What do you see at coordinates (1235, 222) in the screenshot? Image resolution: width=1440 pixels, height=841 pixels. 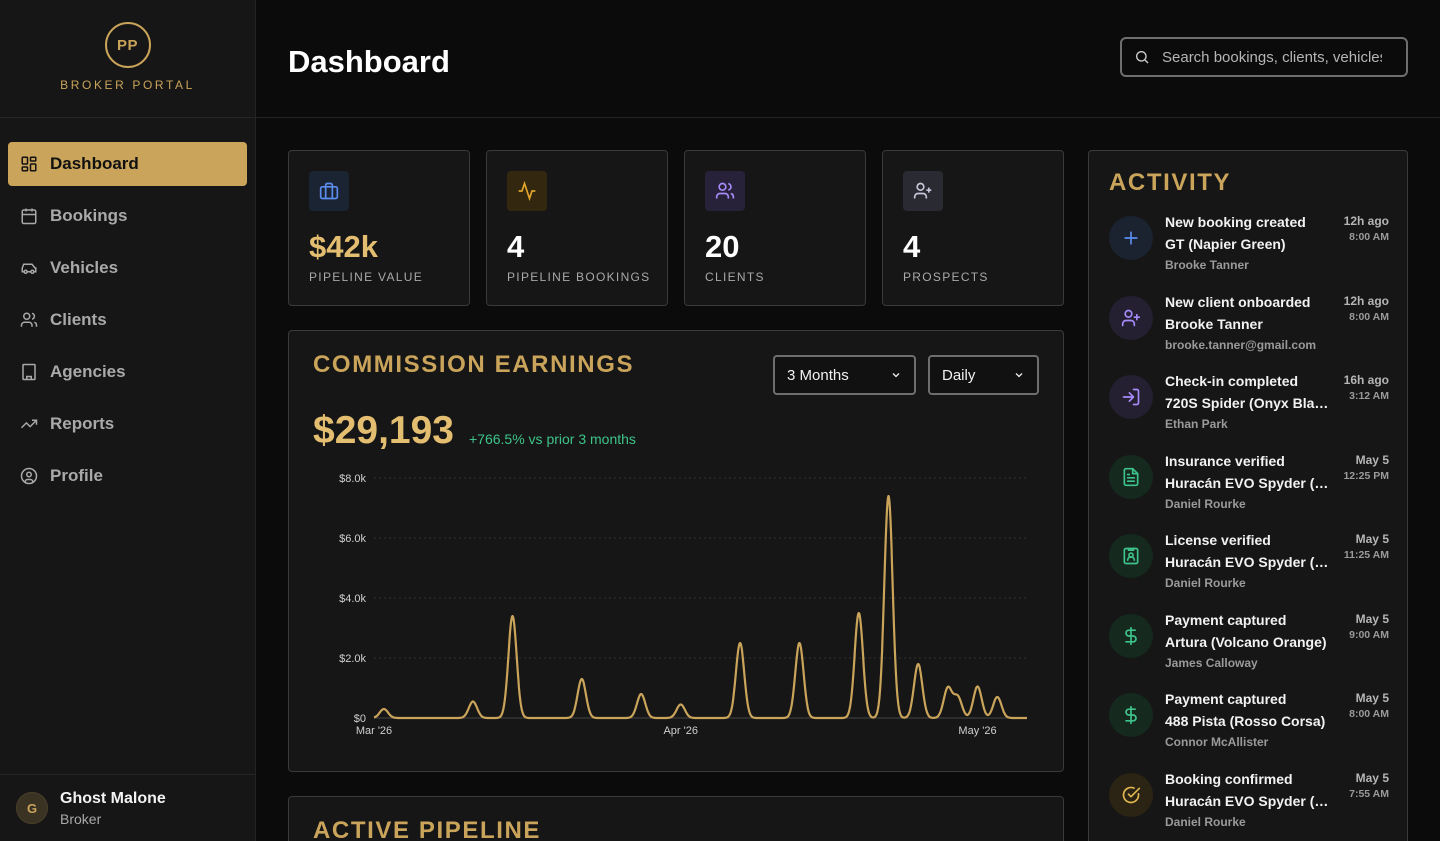 I see `activity-title-text: New booking created` at bounding box center [1235, 222].